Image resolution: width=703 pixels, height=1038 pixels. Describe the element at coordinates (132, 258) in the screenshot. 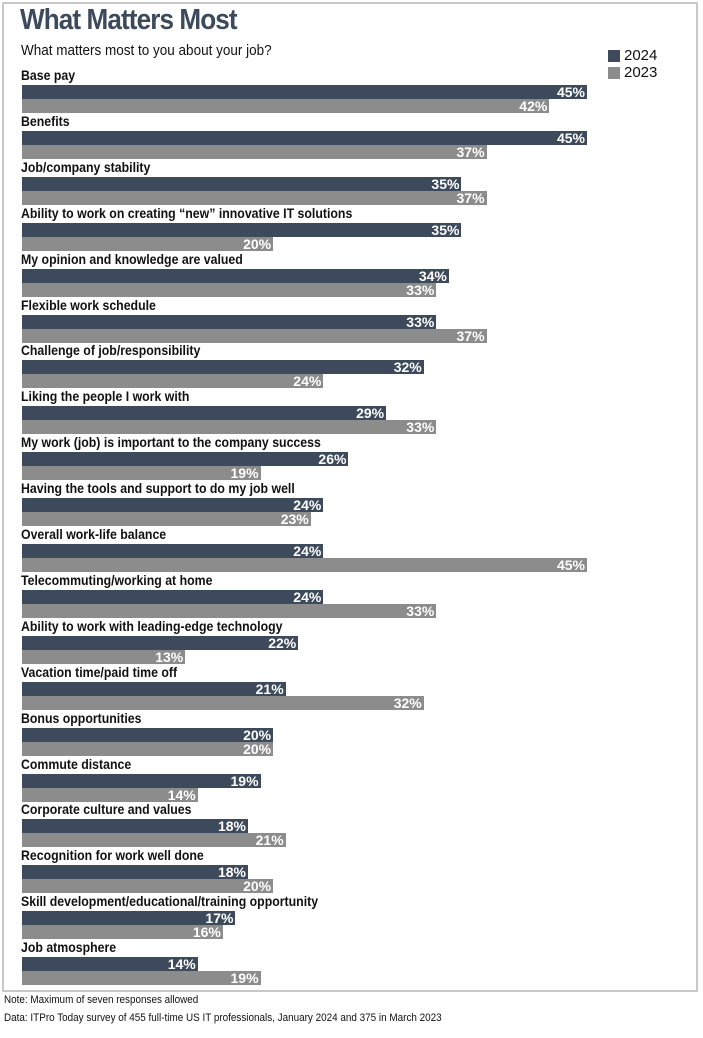

I see `category-label: My opinion and knowledge are valued` at that location.